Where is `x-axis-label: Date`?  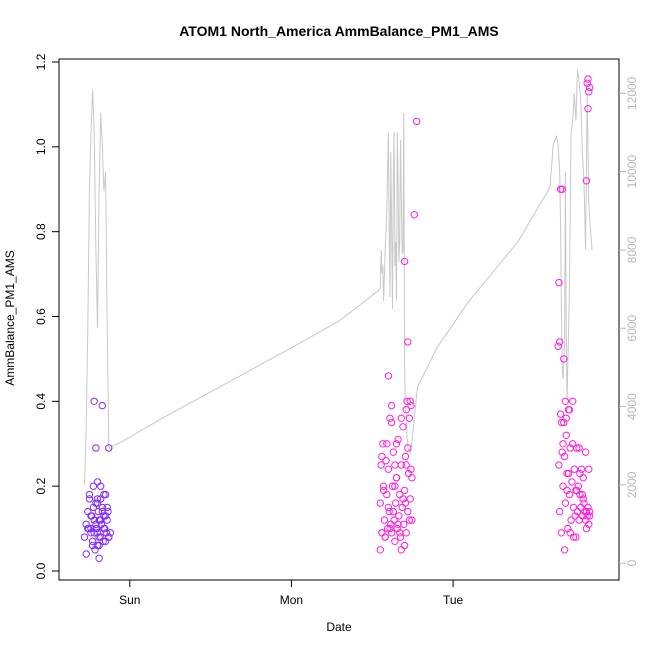 x-axis-label: Date is located at coordinates (339, 627).